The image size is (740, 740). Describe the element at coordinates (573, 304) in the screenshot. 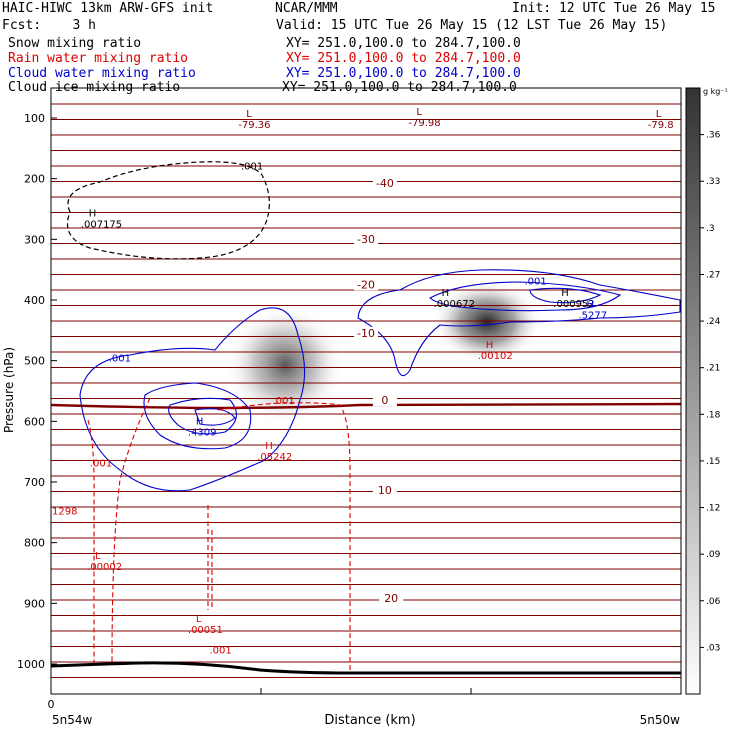

I see `extremum-value: .000952` at that location.